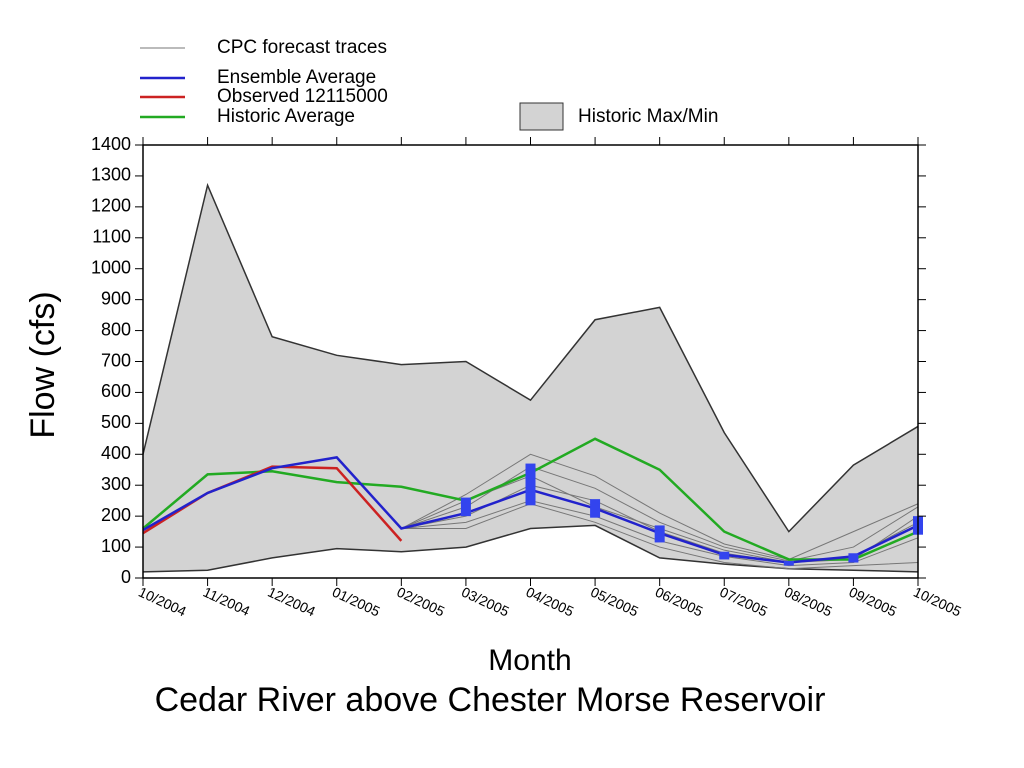 The width and height of the screenshot is (1024, 768). What do you see at coordinates (296, 77) in the screenshot?
I see `legend-label: Ensemble Average` at bounding box center [296, 77].